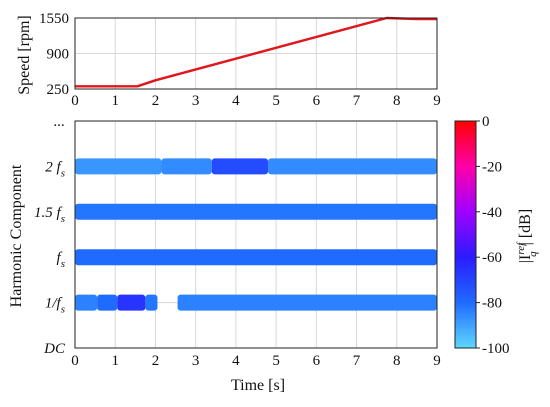  I want to click on colorbar: 0 -20 -40 -60 -80 -100 |Irefq| [dB], so click(496, 235).